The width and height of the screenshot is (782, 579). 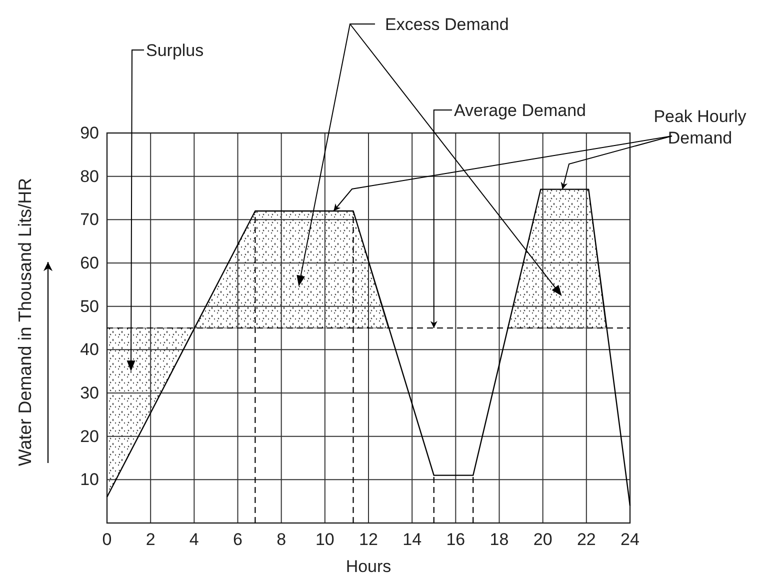 What do you see at coordinates (107, 540) in the screenshot?
I see `x-tick-label: 0` at bounding box center [107, 540].